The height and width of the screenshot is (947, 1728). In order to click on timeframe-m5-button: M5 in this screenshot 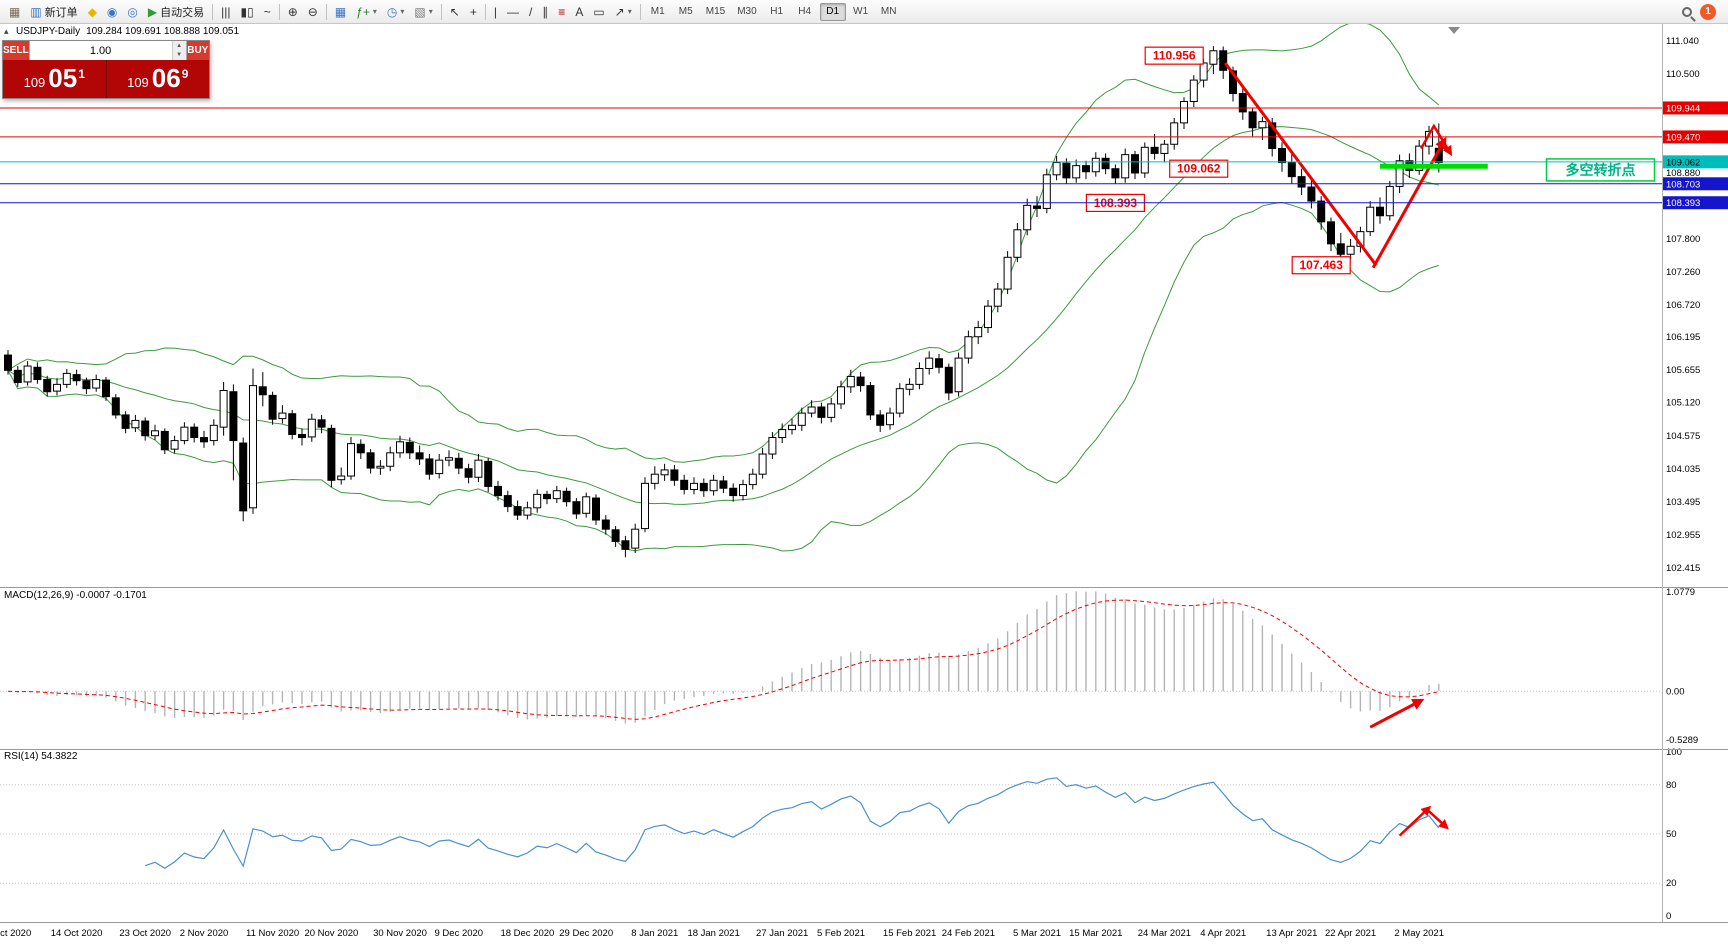, I will do `click(685, 11)`.